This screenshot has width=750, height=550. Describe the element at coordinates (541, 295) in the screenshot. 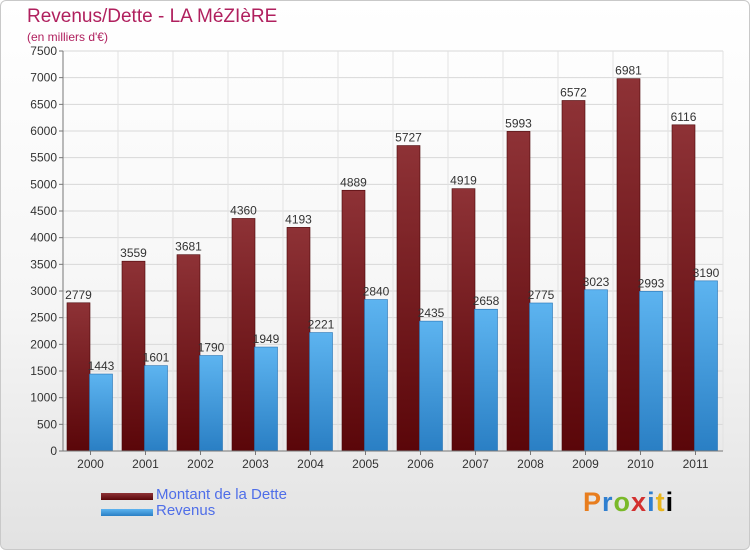

I see `data-label-revenue-2008: 2775` at that location.